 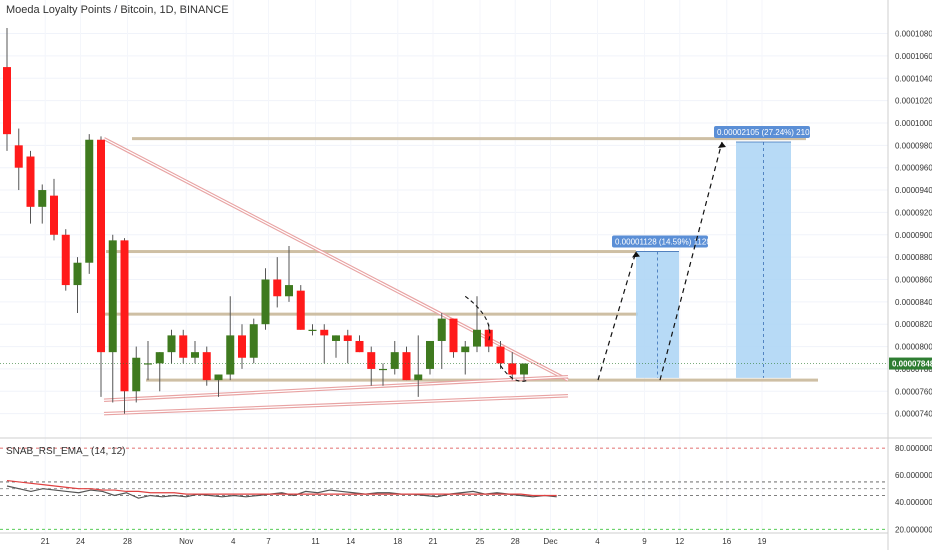 I want to click on time-tick-label: Dec, so click(x=550, y=541).